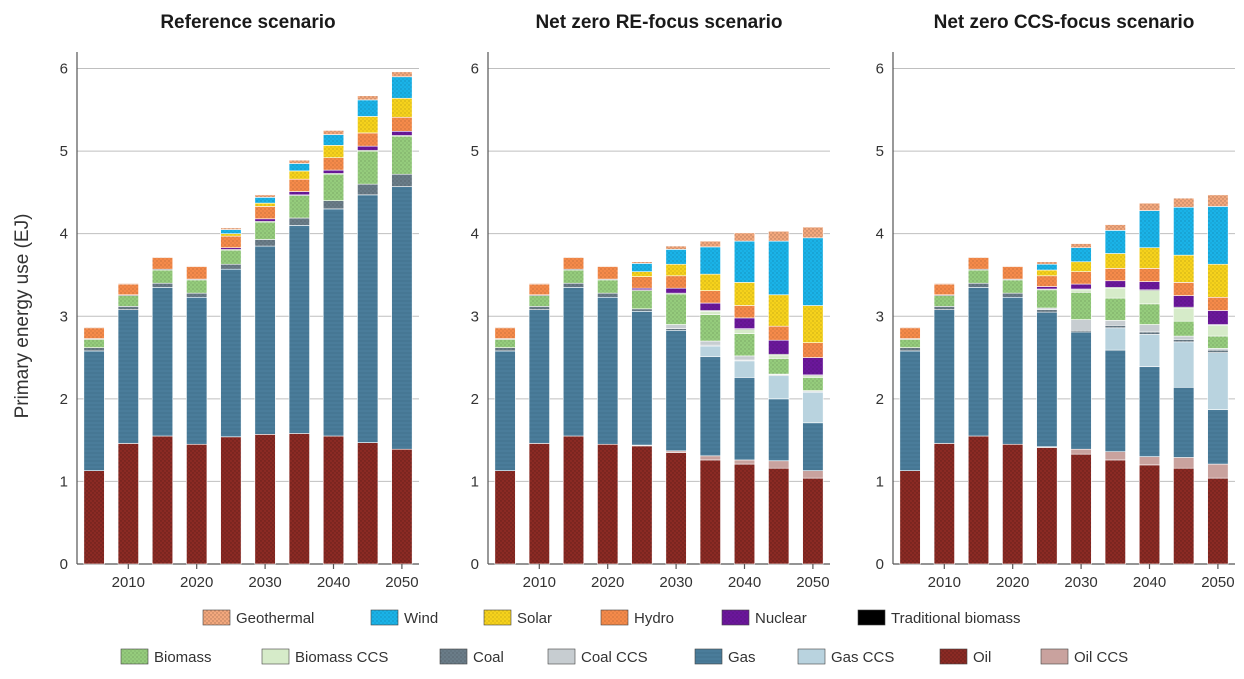 This screenshot has height=679, width=1244. I want to click on legend-label: Geothermal, so click(275, 618).